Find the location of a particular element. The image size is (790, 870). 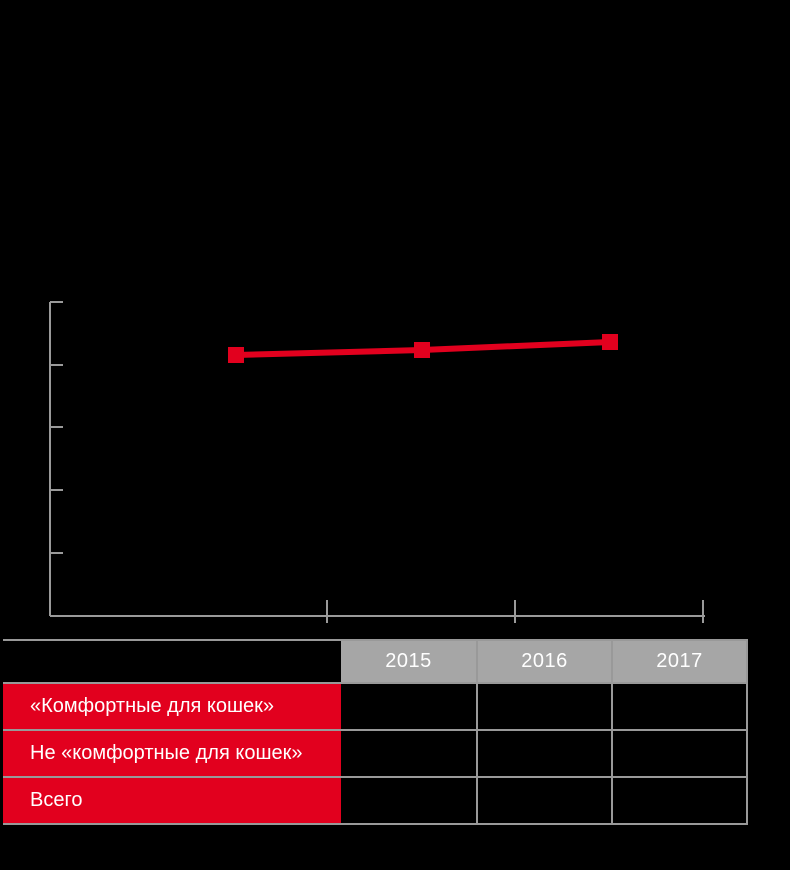

table-header-2017: 2017 is located at coordinates (679, 661).